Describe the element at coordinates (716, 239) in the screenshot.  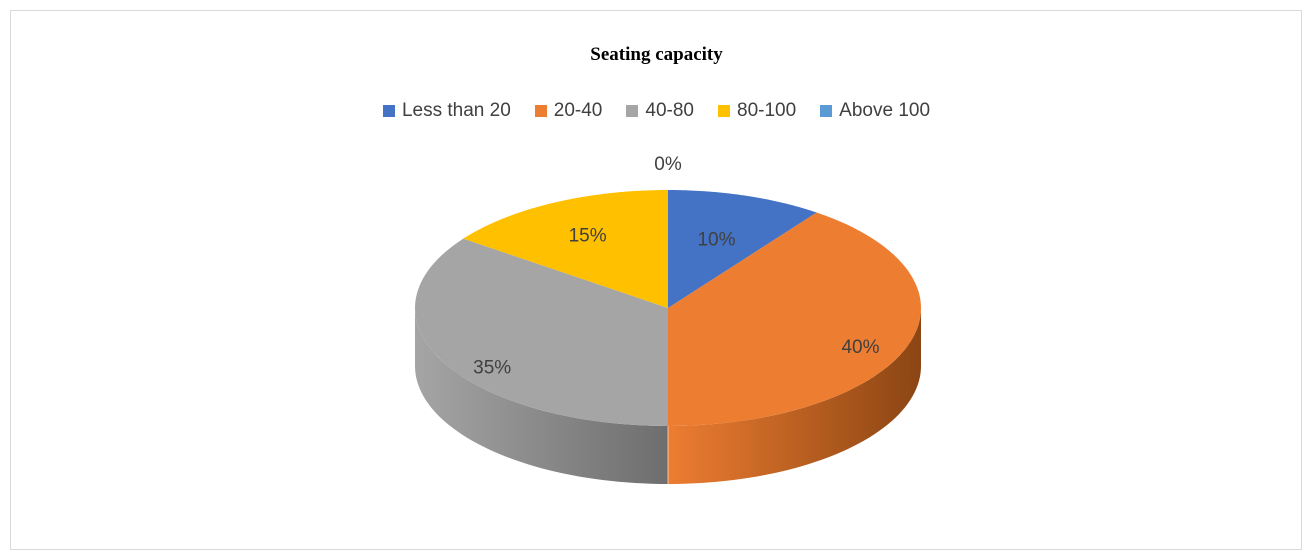
I see `data-label-0: 10%` at that location.